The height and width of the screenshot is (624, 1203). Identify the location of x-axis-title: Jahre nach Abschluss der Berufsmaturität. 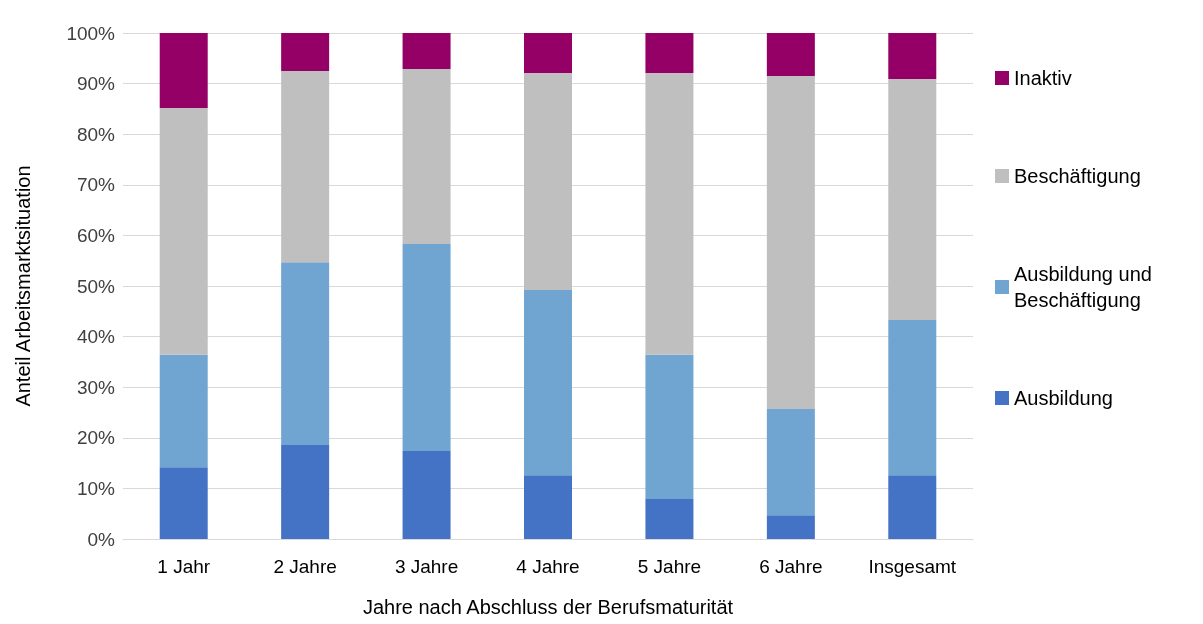
(548, 607).